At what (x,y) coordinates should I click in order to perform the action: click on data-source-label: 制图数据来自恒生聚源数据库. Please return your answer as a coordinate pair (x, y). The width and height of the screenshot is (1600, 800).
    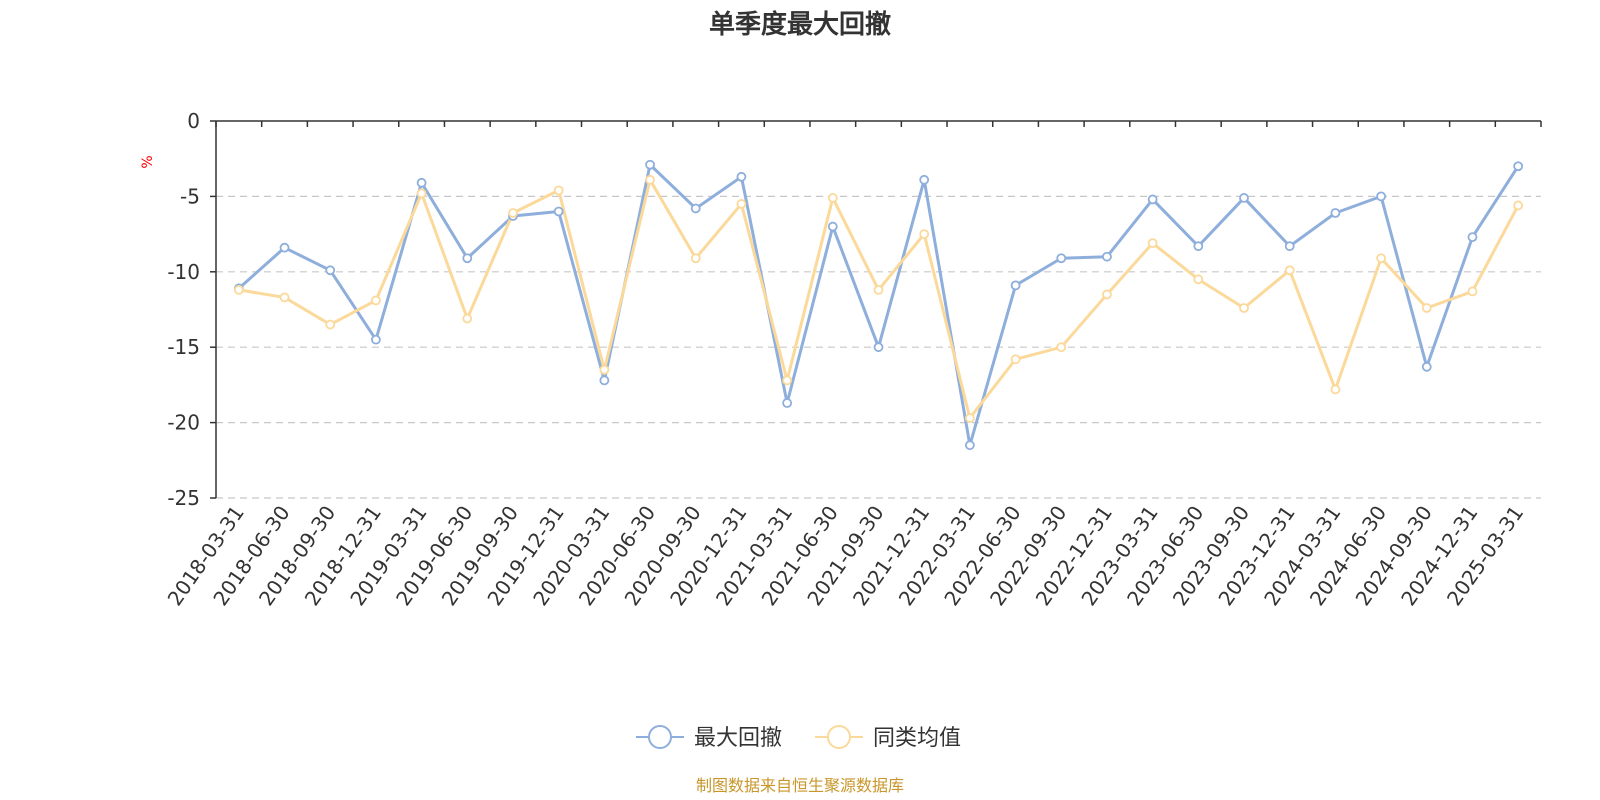
    Looking at the image, I should click on (800, 785).